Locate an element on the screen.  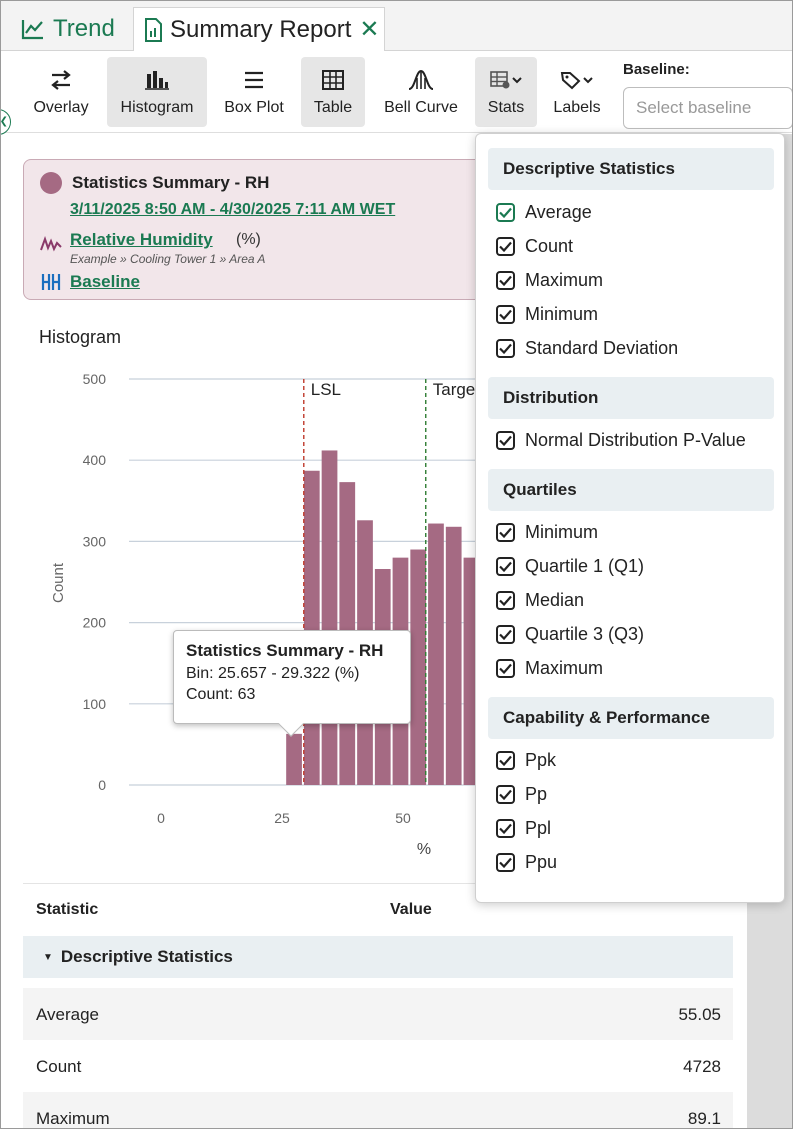
option-label: Quartile 1 (Q1) is located at coordinates (585, 565).